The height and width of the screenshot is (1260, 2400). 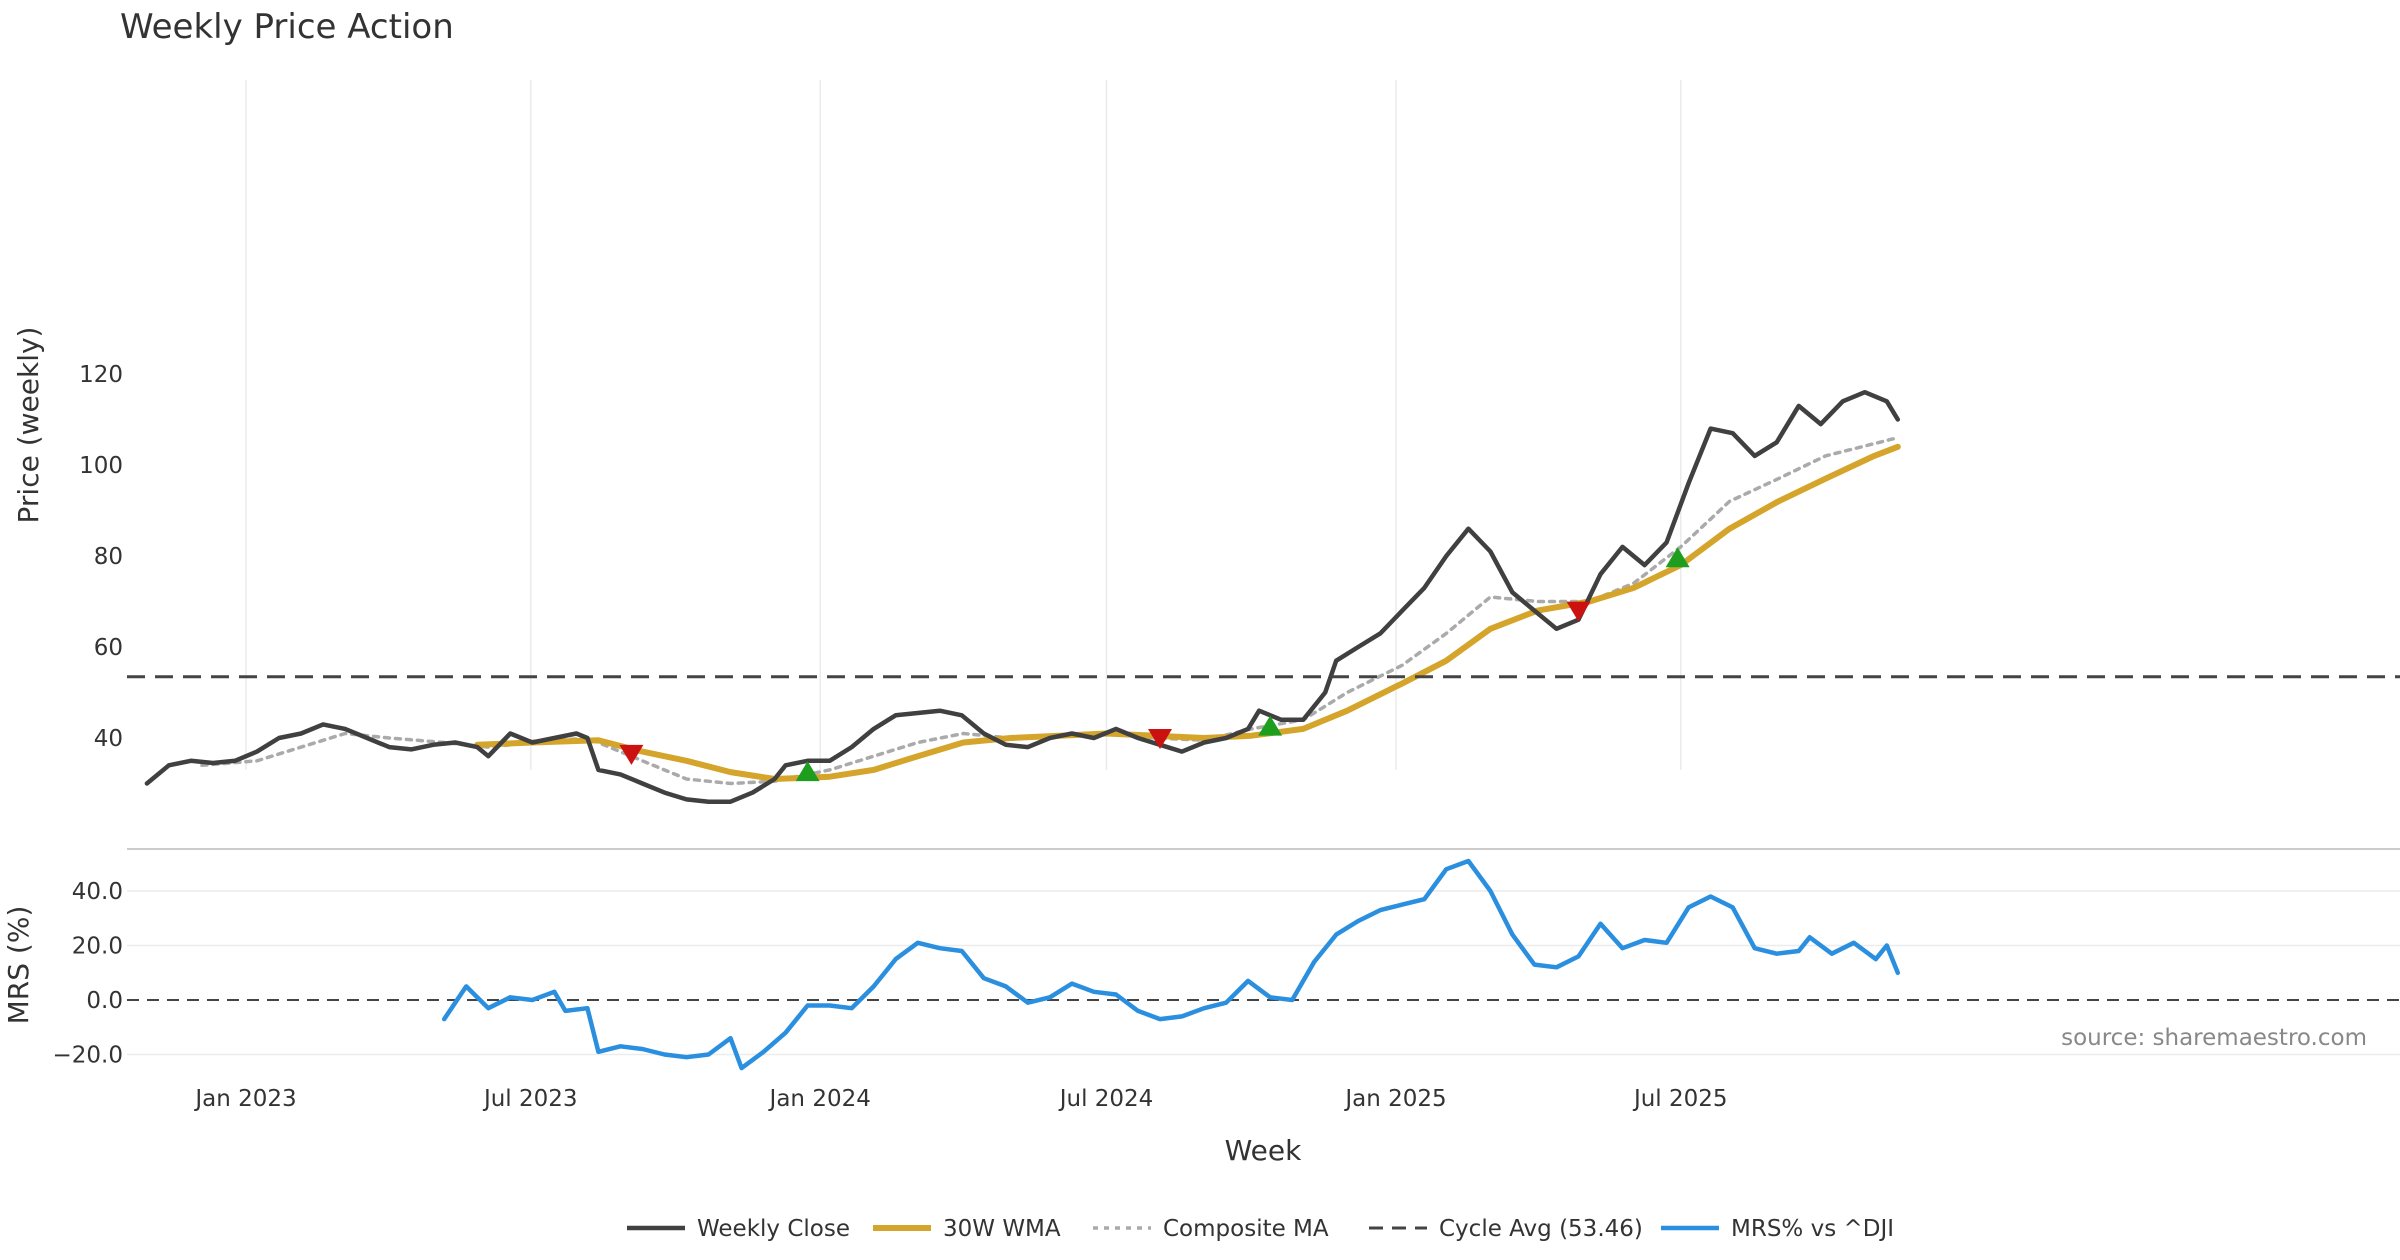 I want to click on mrs-y-tick-label: 0.0, so click(x=104, y=1001).